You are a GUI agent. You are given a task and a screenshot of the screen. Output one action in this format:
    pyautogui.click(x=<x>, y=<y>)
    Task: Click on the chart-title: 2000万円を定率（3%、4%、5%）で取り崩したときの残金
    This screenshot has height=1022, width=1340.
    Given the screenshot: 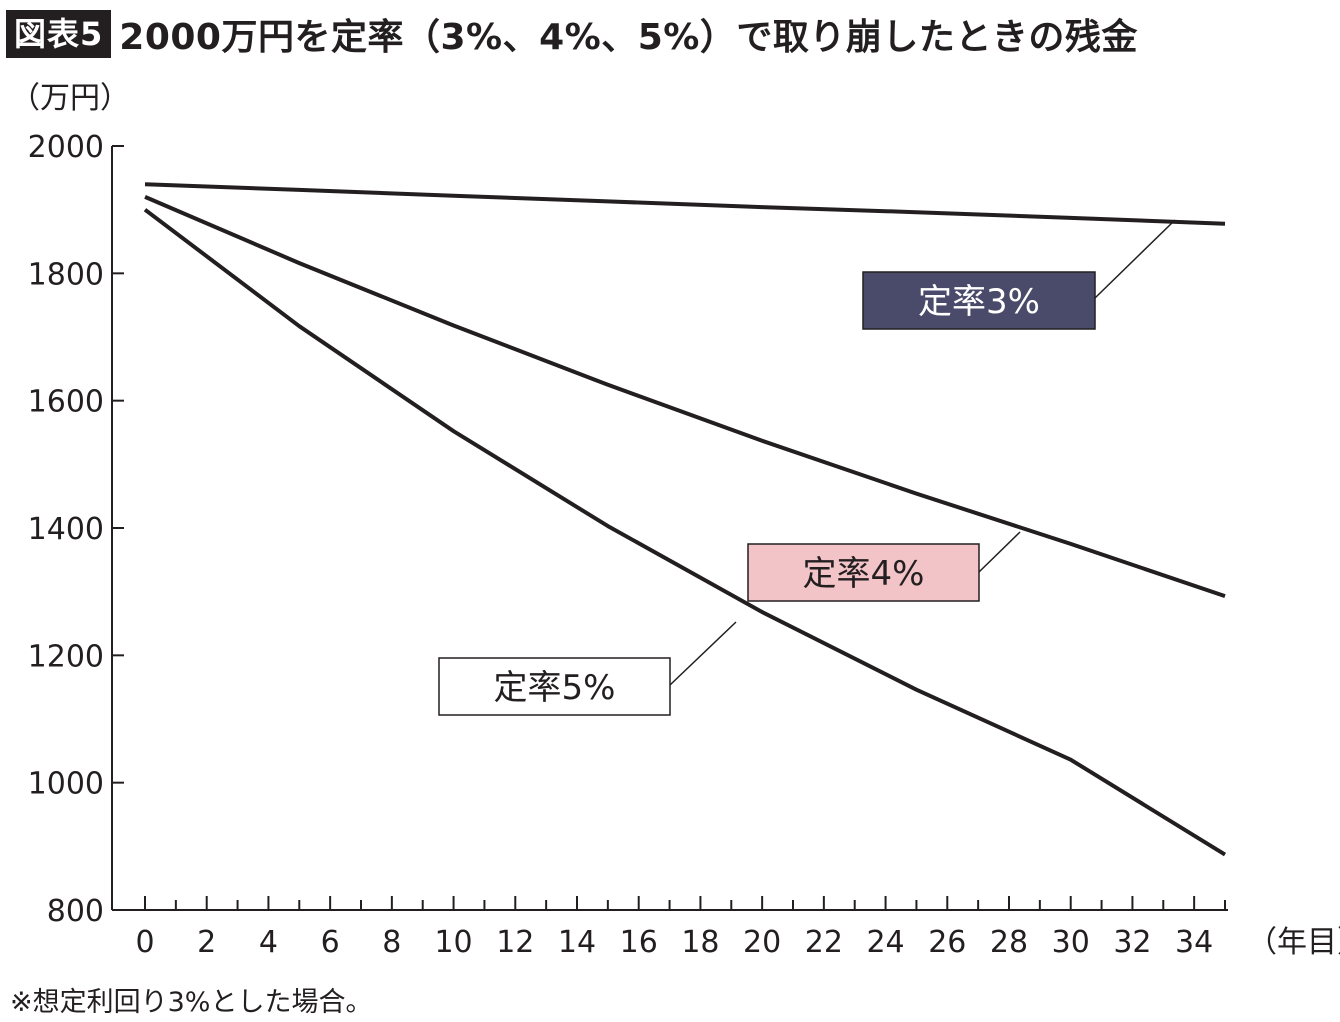 What is the action you would take?
    pyautogui.click(x=628, y=37)
    